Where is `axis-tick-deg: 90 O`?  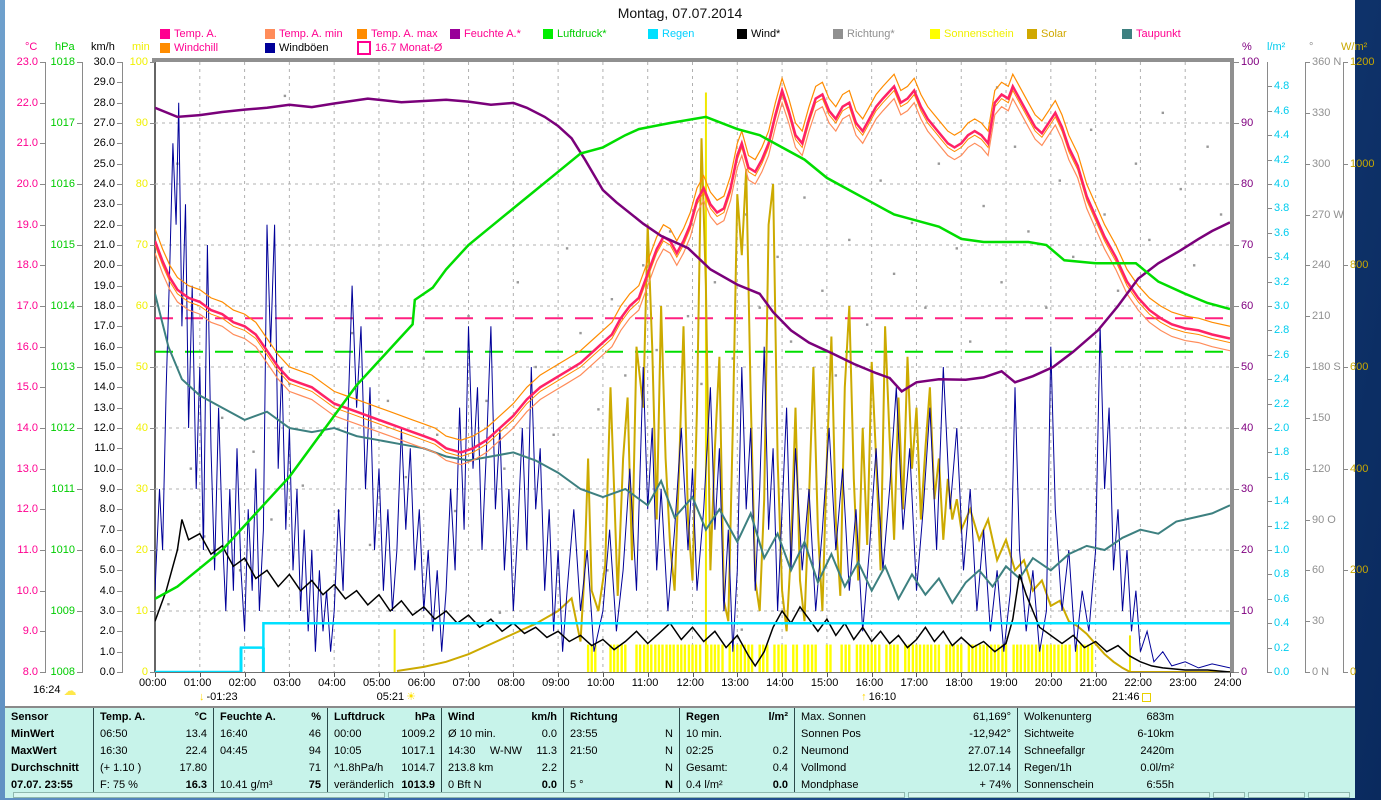 axis-tick-deg: 90 O is located at coordinates (1324, 519).